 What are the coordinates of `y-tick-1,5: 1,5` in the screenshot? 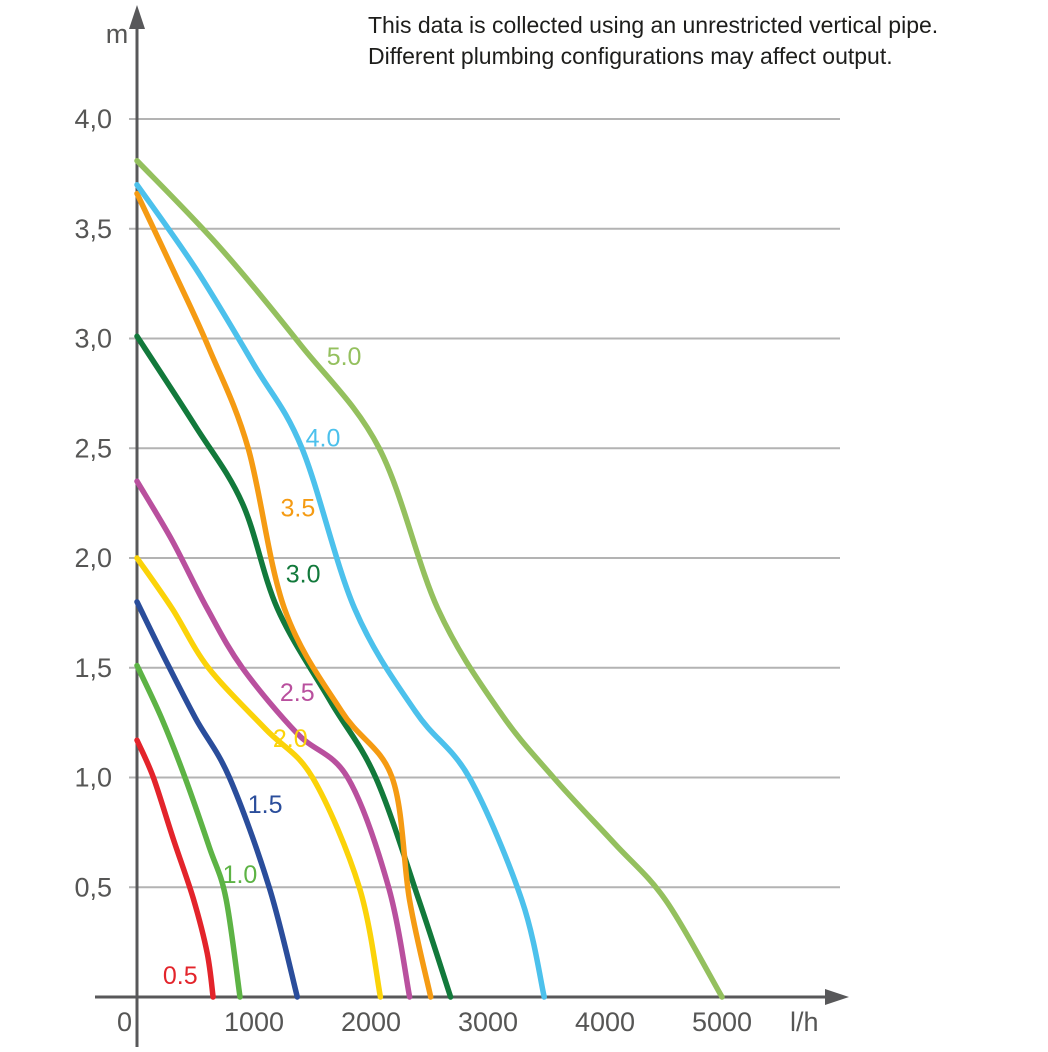 It's located at (93, 668).